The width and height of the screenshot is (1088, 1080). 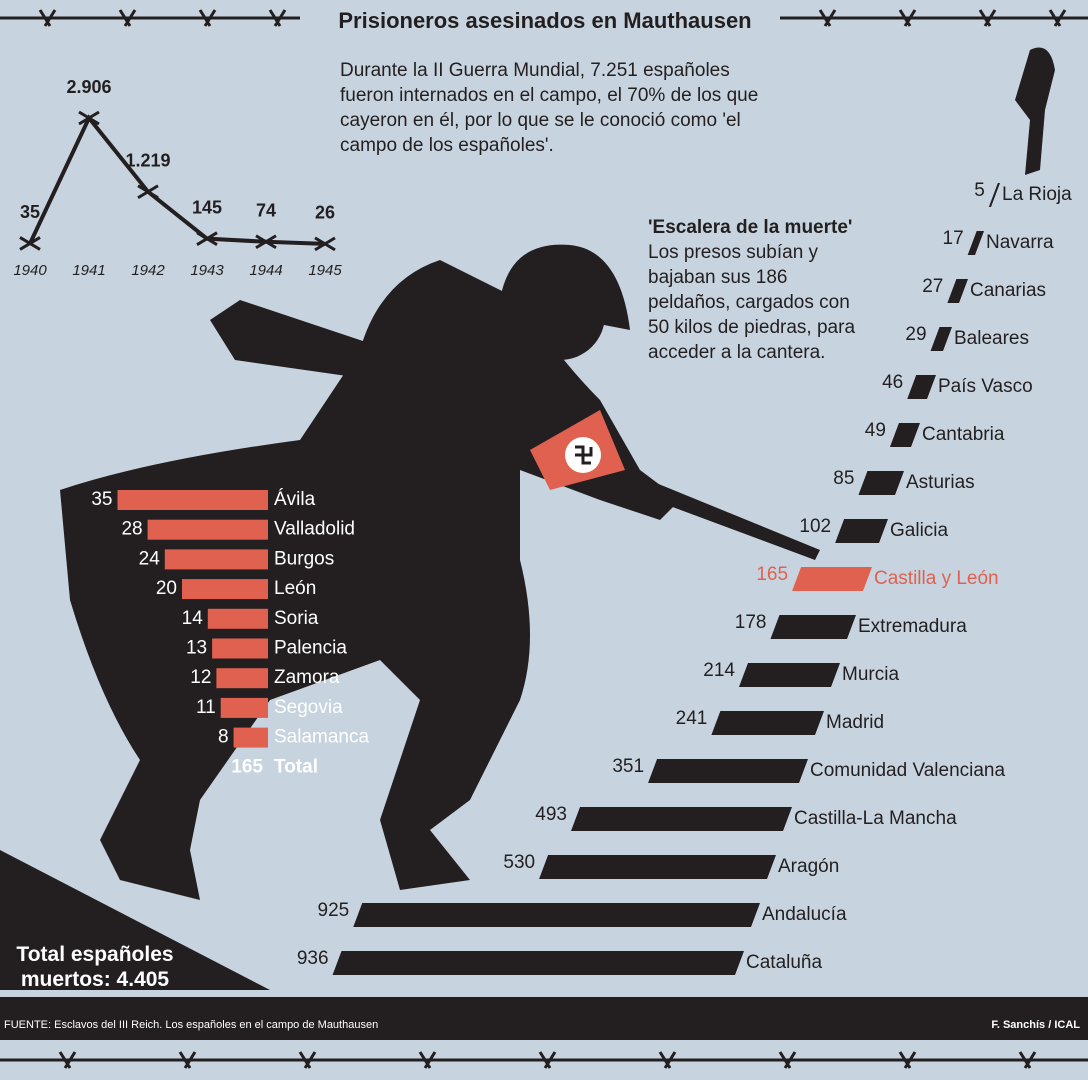 What do you see at coordinates (334, 910) in the screenshot?
I see `value-label: 925` at bounding box center [334, 910].